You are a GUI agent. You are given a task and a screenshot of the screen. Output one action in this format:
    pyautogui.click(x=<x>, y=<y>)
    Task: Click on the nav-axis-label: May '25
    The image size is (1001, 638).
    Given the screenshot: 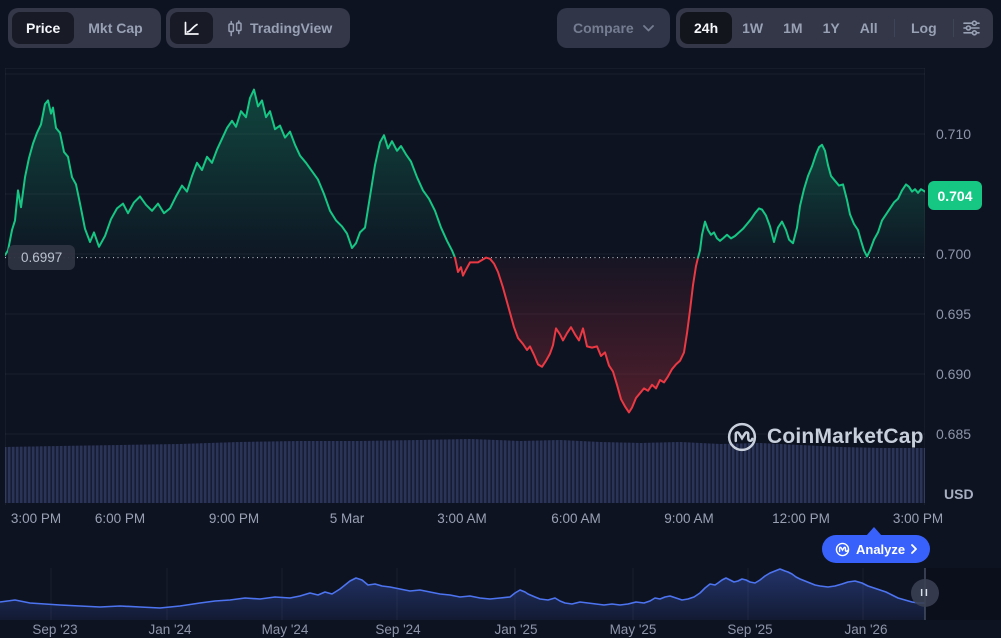 What is the action you would take?
    pyautogui.click(x=633, y=629)
    